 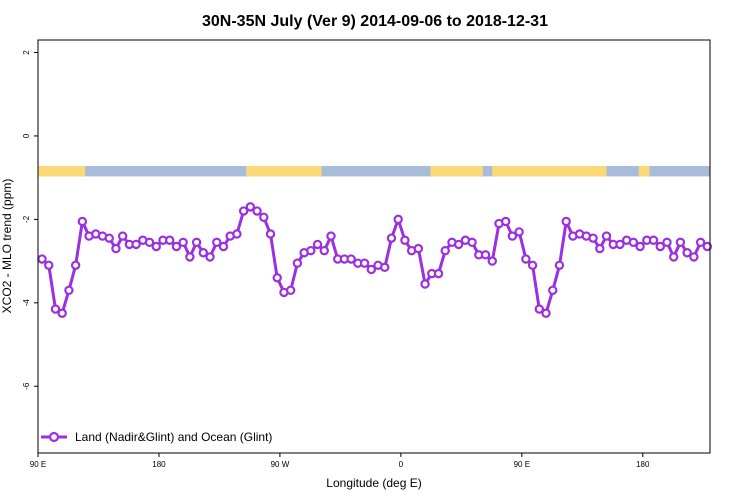 What do you see at coordinates (26, 386) in the screenshot?
I see `y-tick-label: -6` at bounding box center [26, 386].